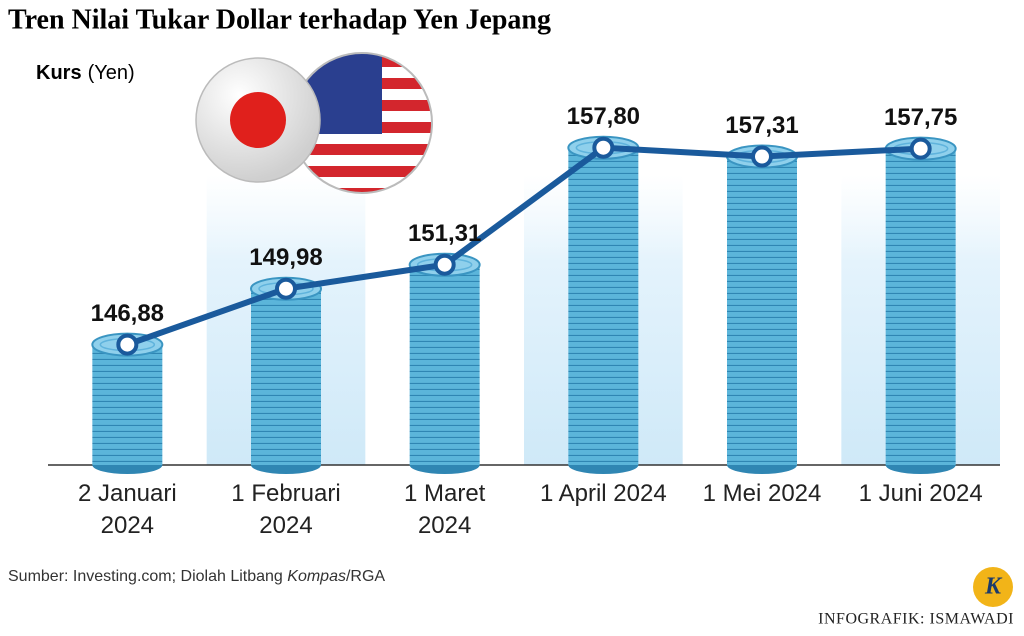  What do you see at coordinates (603, 493) in the screenshot?
I see `x-tick-label: 1 April 2024` at bounding box center [603, 493].